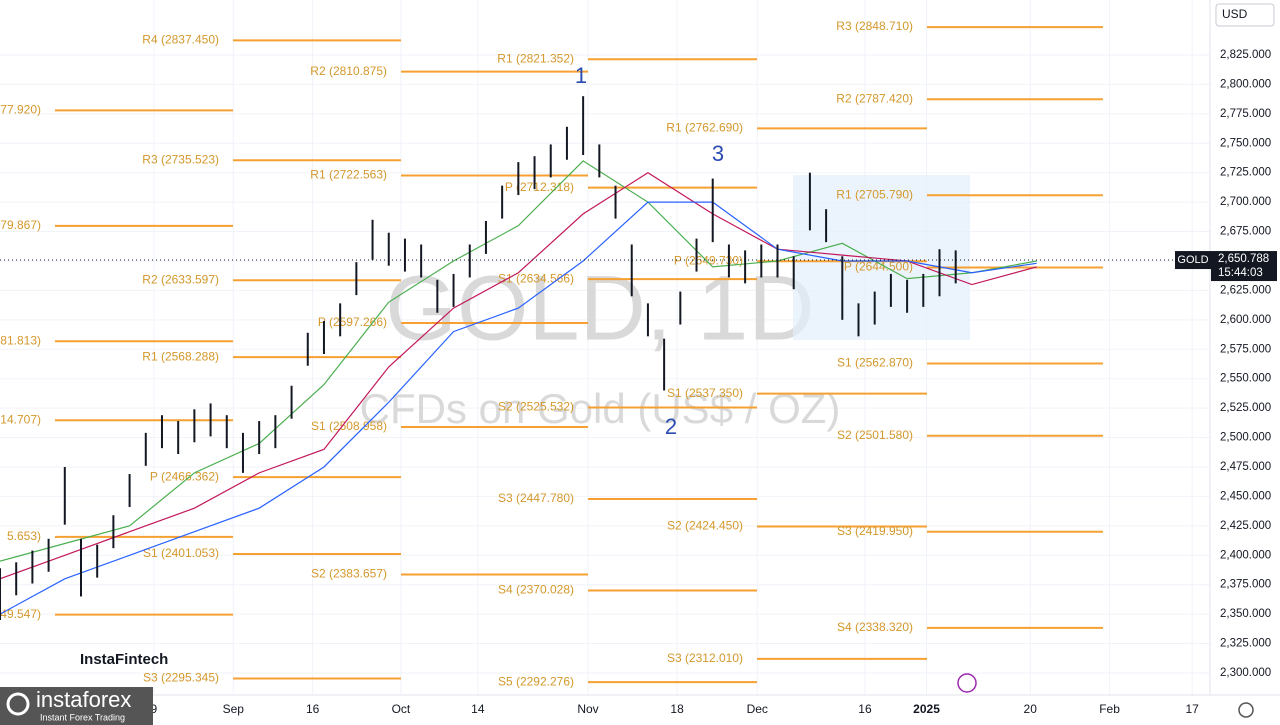 This screenshot has height=725, width=1280. Describe the element at coordinates (677, 709) in the screenshot. I see `x-tick-label: 18` at that location.